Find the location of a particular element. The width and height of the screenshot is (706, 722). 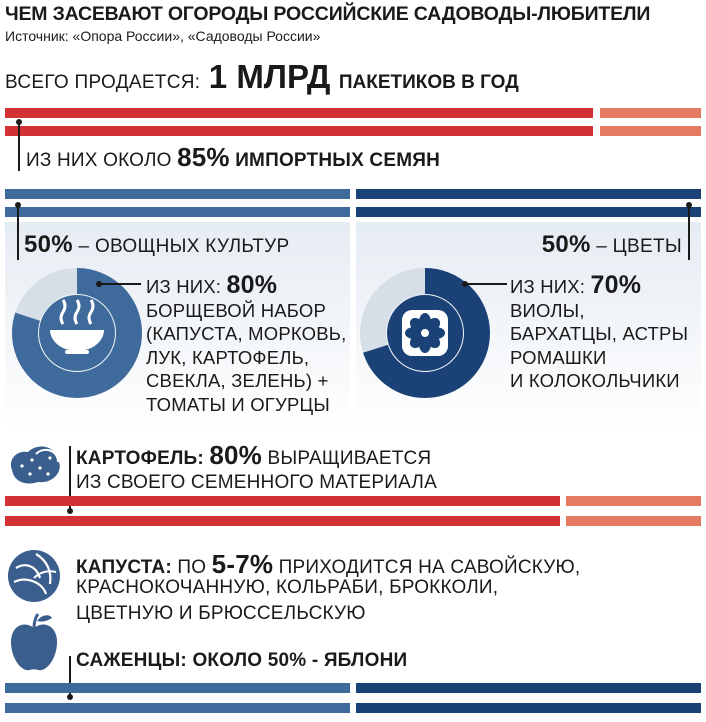

veg-label: – овощных культур is located at coordinates (184, 246).